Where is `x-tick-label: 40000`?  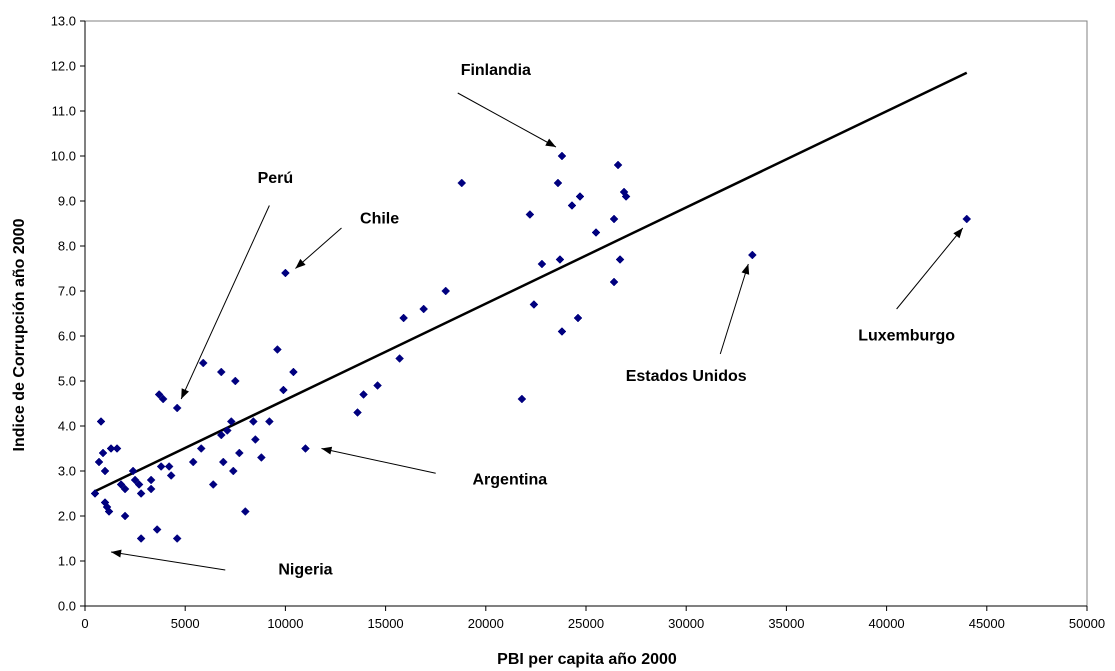
x-tick-label: 40000 is located at coordinates (887, 623).